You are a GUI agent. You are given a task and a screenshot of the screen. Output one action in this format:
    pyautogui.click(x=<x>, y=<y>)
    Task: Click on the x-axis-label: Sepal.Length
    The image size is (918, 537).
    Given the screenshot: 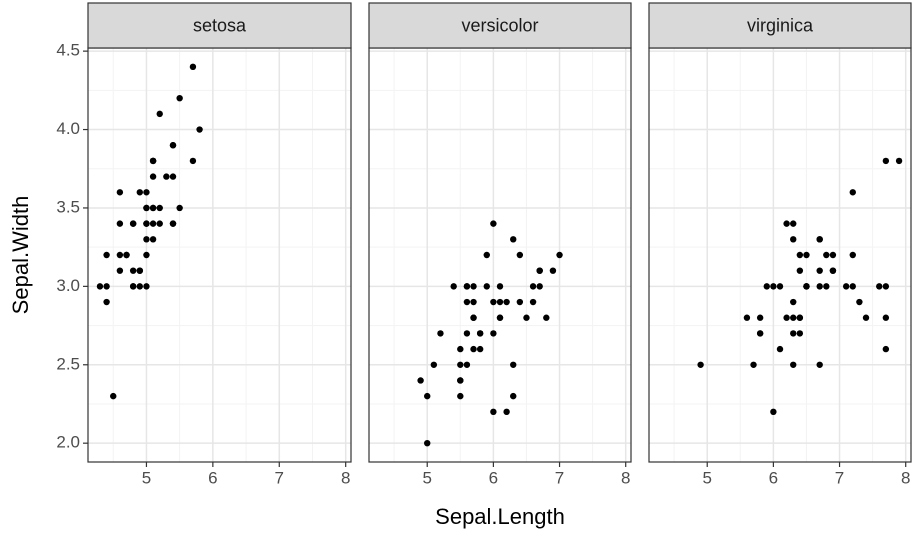 What is the action you would take?
    pyautogui.click(x=500, y=516)
    